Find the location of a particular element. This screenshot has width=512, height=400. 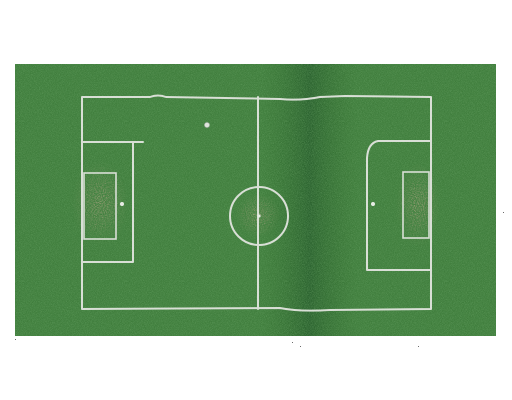

worn-patch-left-goal is located at coordinates (100, 203).